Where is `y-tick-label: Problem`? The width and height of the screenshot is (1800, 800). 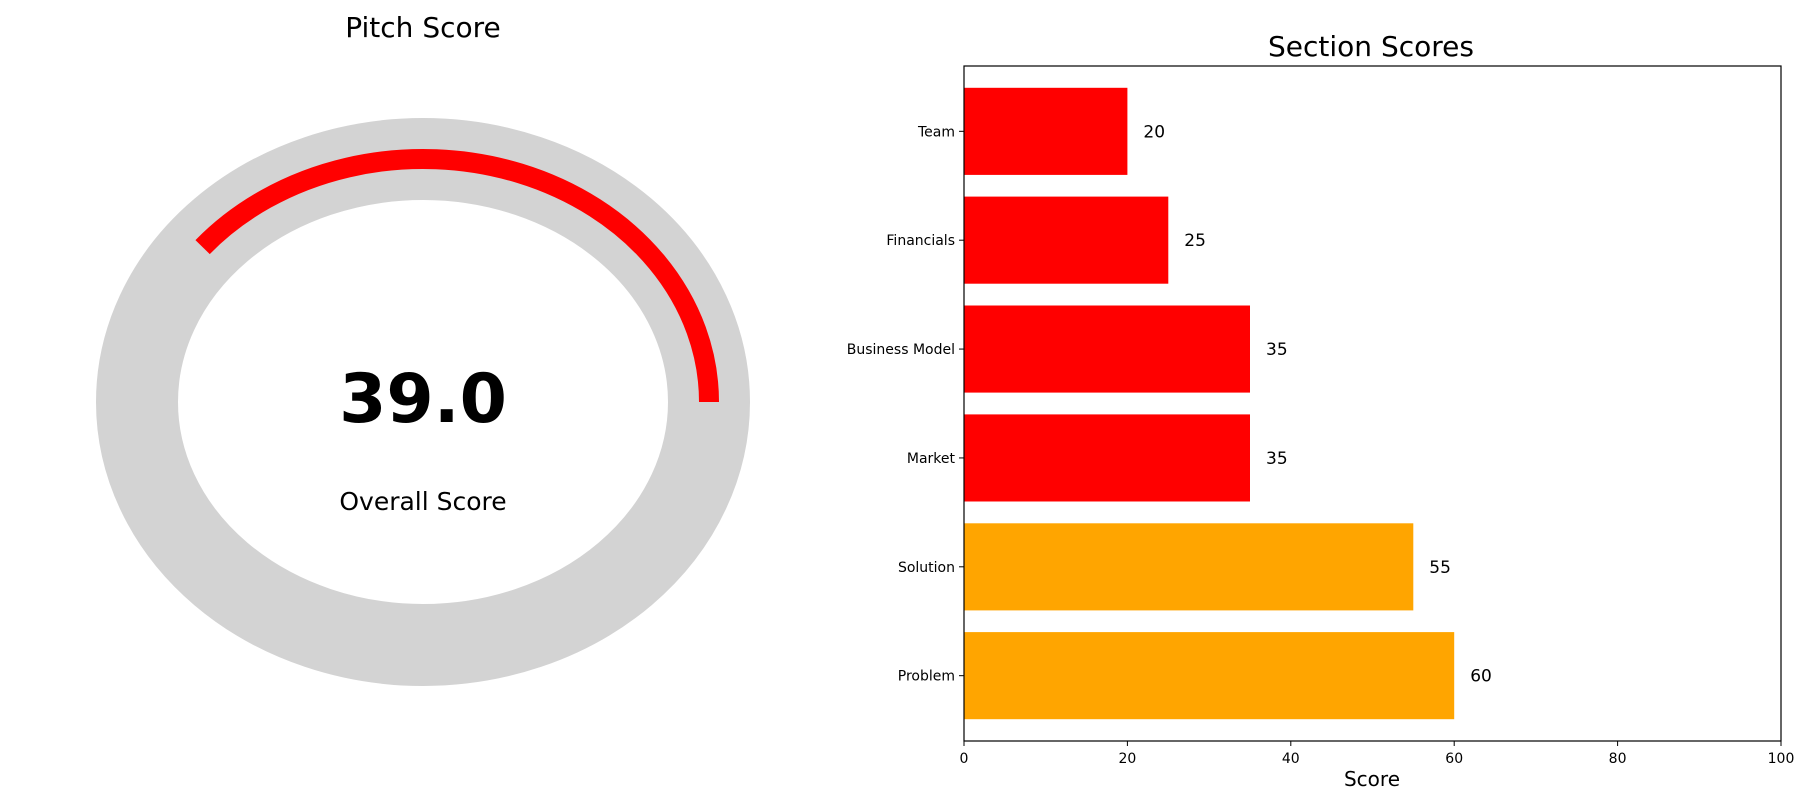
y-tick-label: Problem is located at coordinates (926, 677).